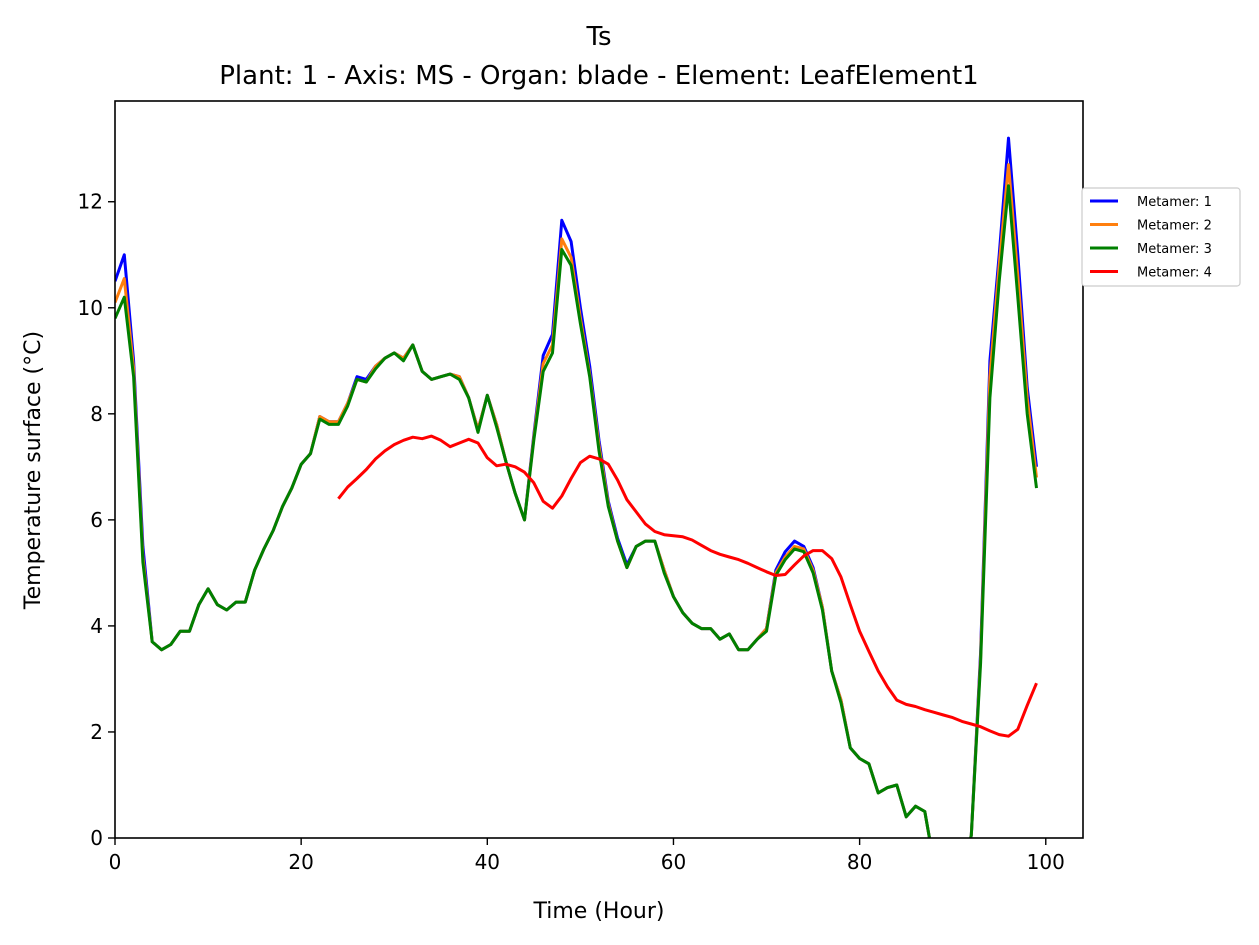  What do you see at coordinates (96, 626) in the screenshot?
I see `y-tick-label: 4` at bounding box center [96, 626].